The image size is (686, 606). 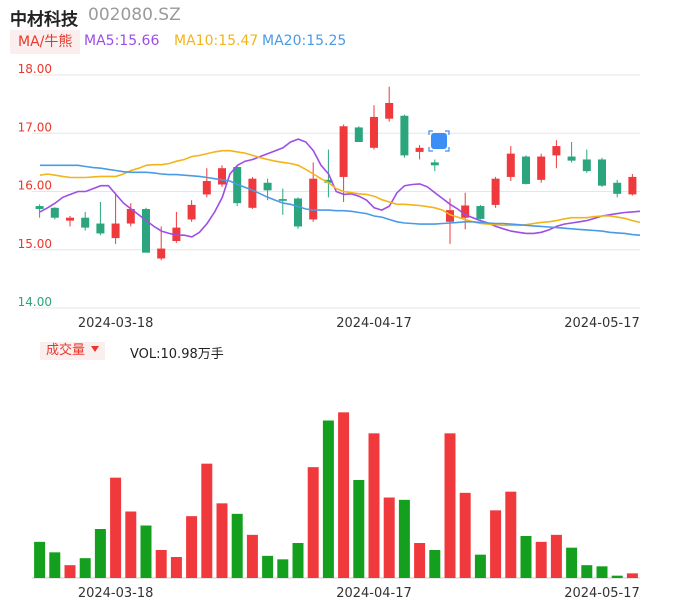 What do you see at coordinates (45, 42) in the screenshot?
I see `ma-indicator-selector: MA/牛熊` at bounding box center [45, 42].